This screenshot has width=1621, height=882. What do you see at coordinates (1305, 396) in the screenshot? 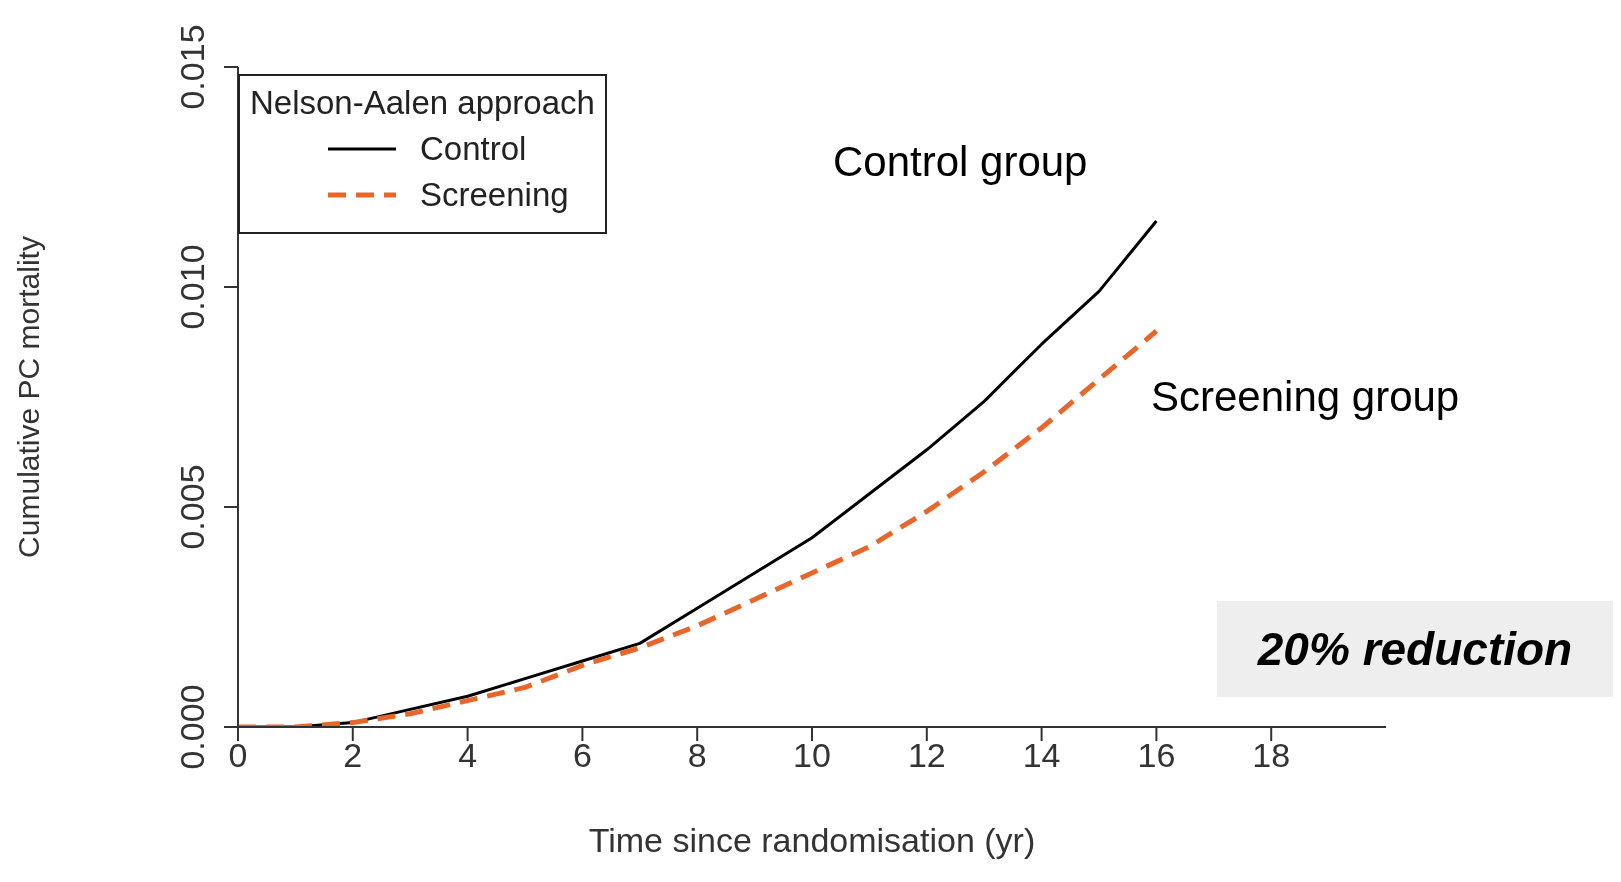
I see `annotation: Screening group` at bounding box center [1305, 396].